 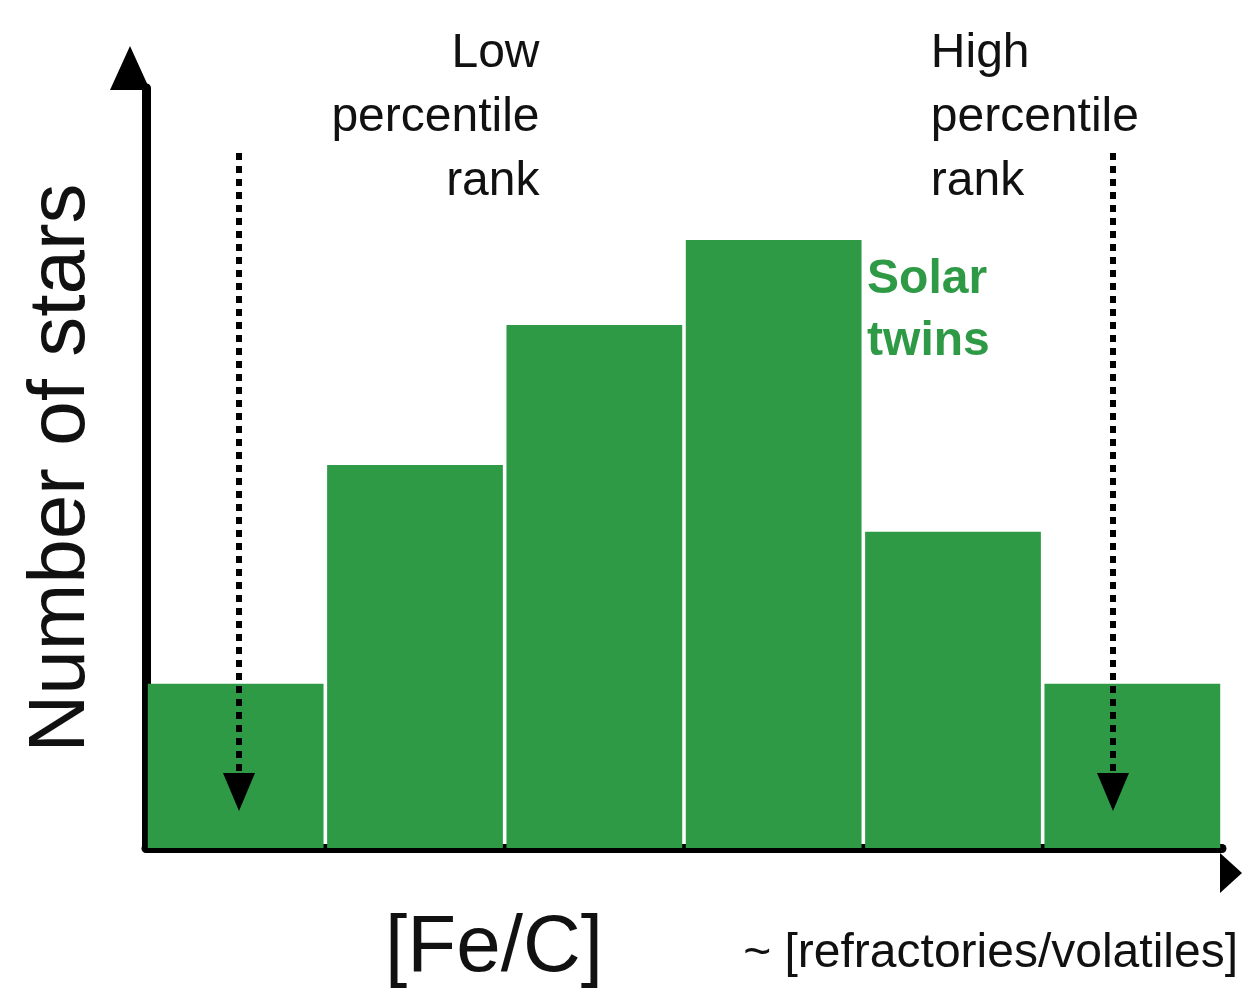 I want to click on series-label: Solar twins, so click(x=928, y=307).